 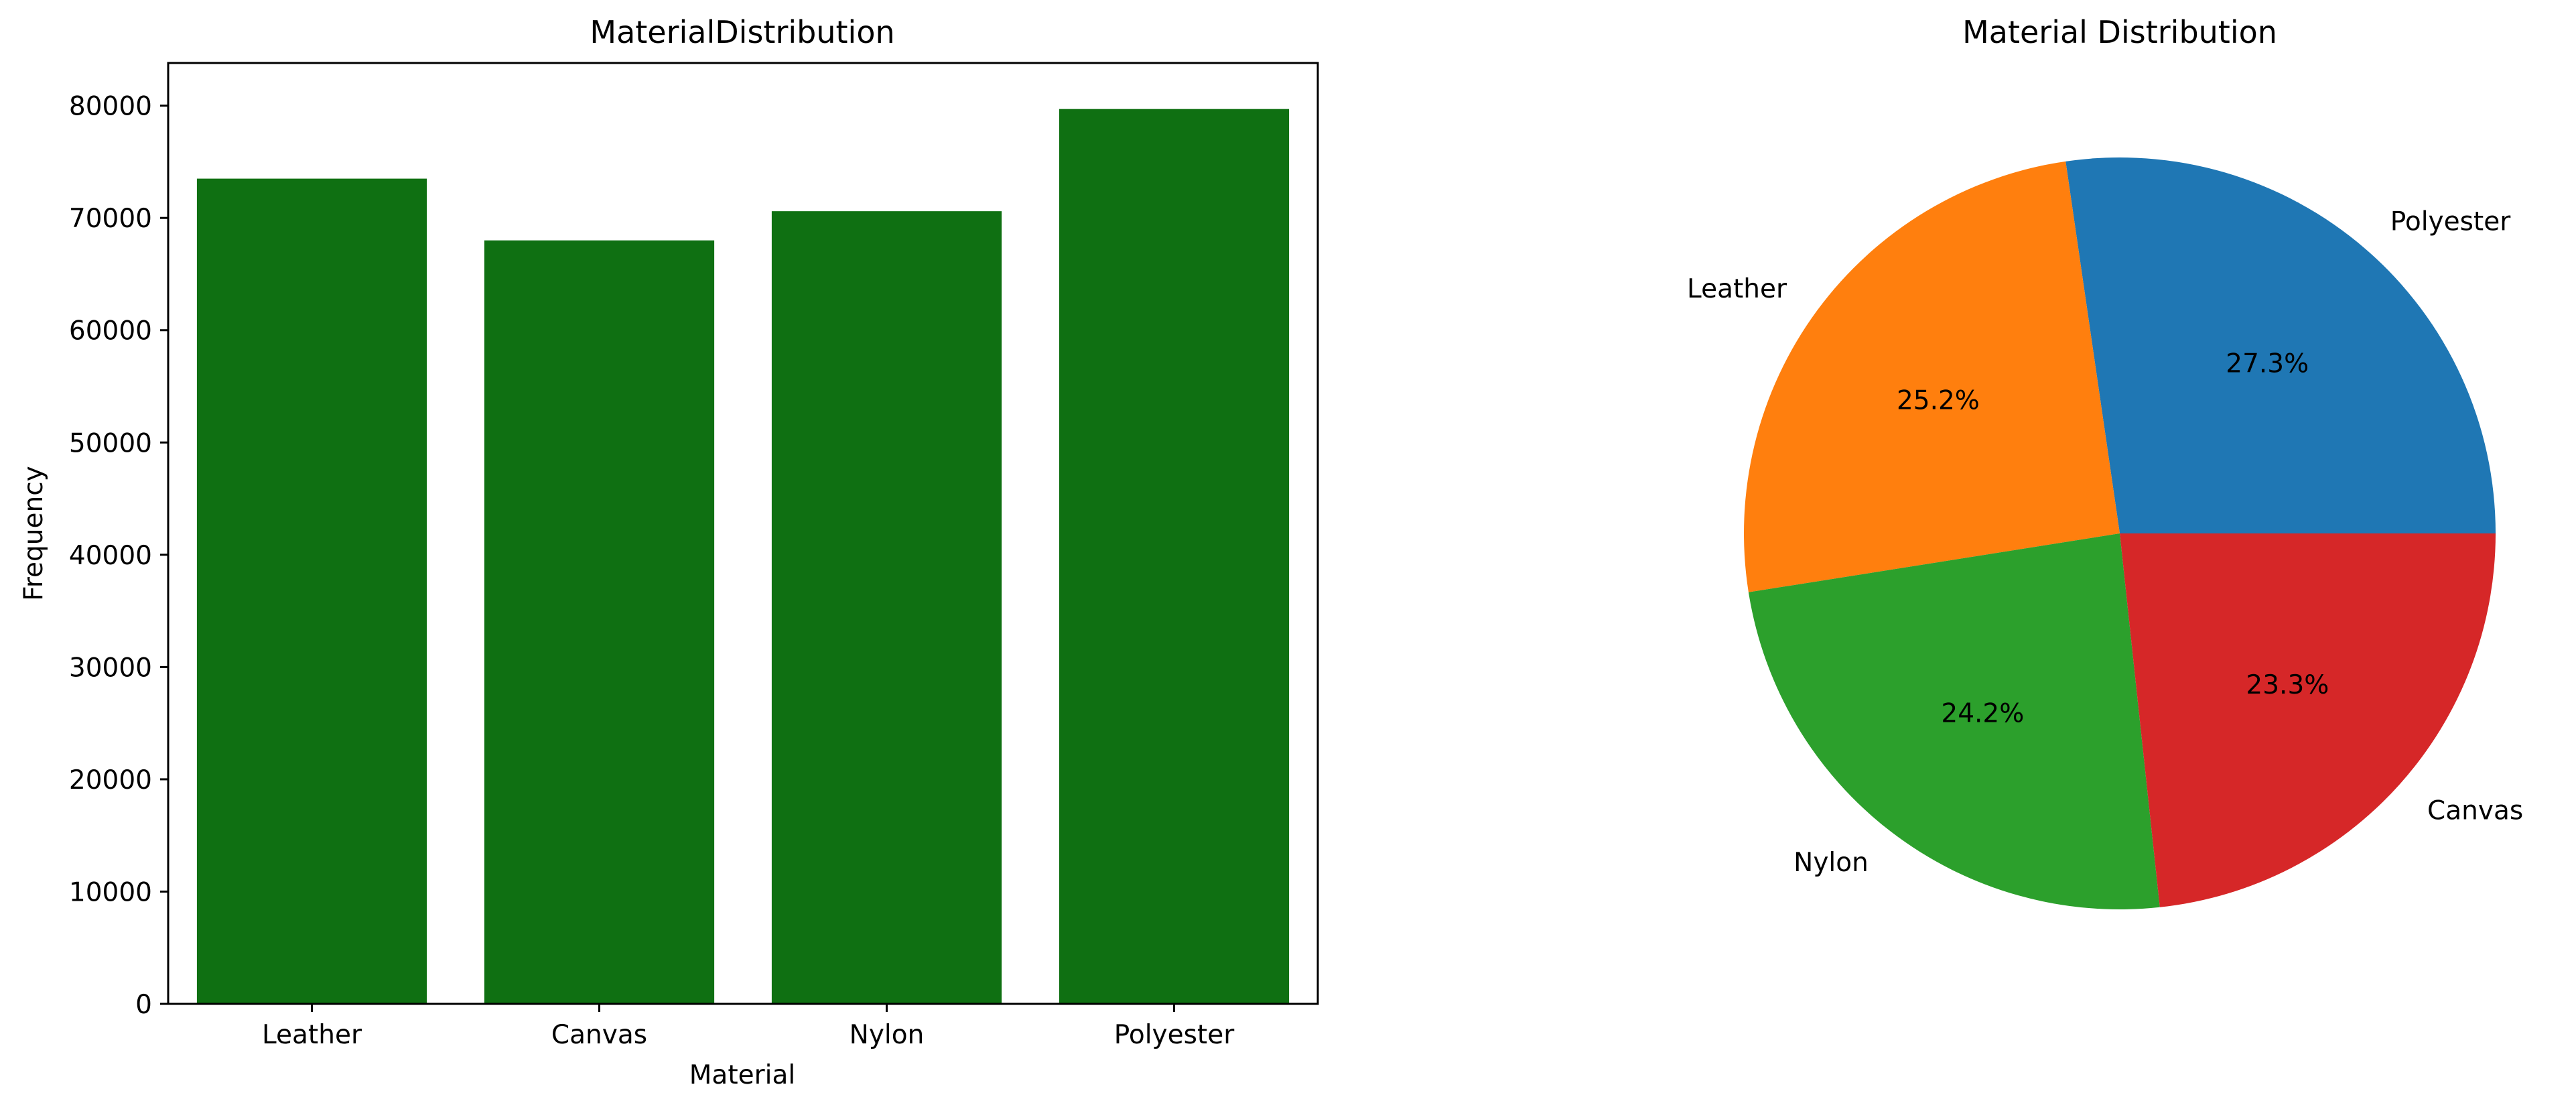 I want to click on pie-slice-polyester, so click(x=2280, y=345).